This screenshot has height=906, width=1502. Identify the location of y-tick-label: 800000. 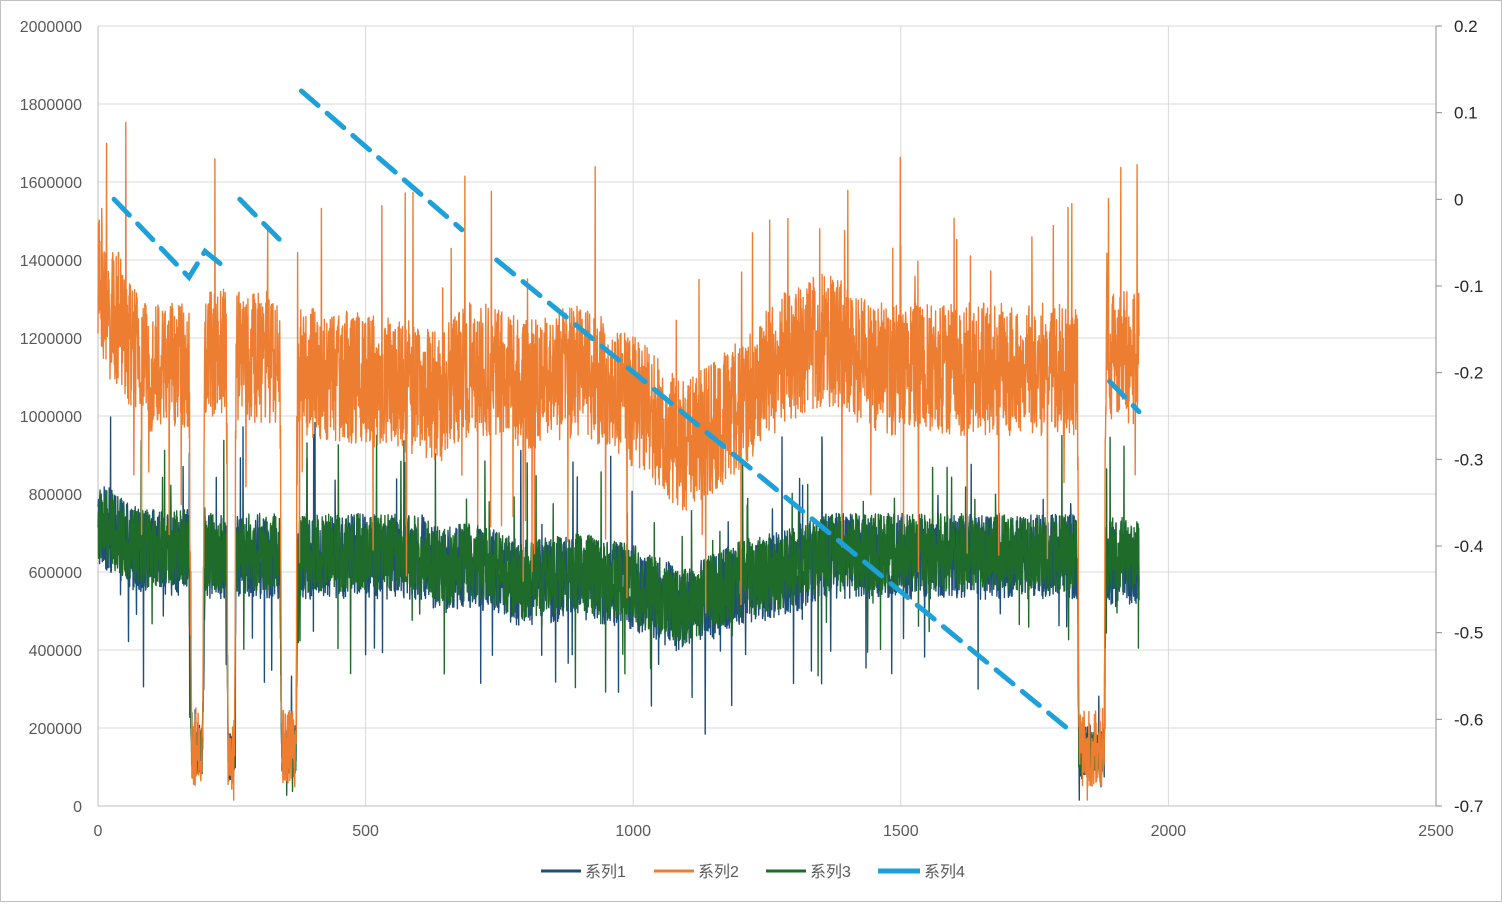
(55, 495).